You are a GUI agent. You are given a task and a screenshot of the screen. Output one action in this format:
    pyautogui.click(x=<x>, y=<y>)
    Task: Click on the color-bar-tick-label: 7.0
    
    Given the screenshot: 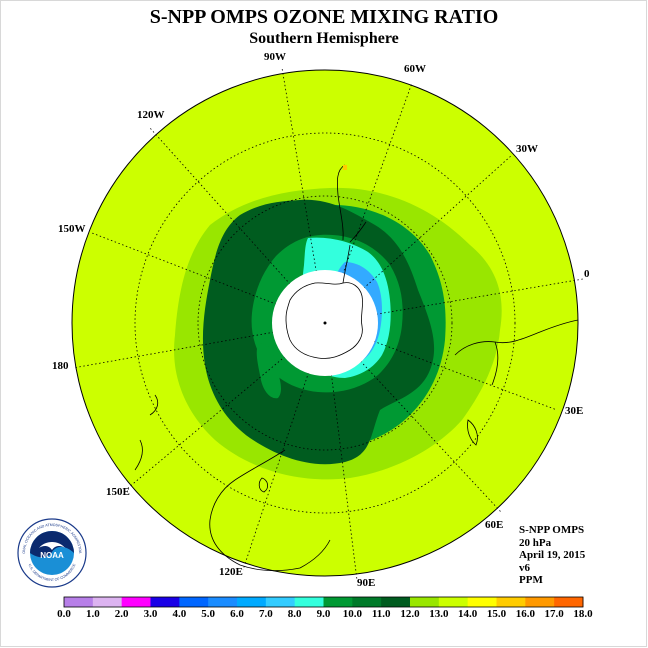 What is the action you would take?
    pyautogui.click(x=265, y=614)
    